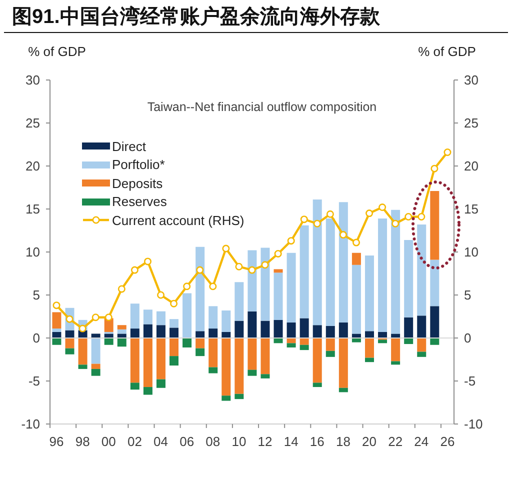 This screenshot has height=484, width=518. Describe the element at coordinates (447, 52) in the screenshot. I see `y2-axis-title: % of GDP` at that location.